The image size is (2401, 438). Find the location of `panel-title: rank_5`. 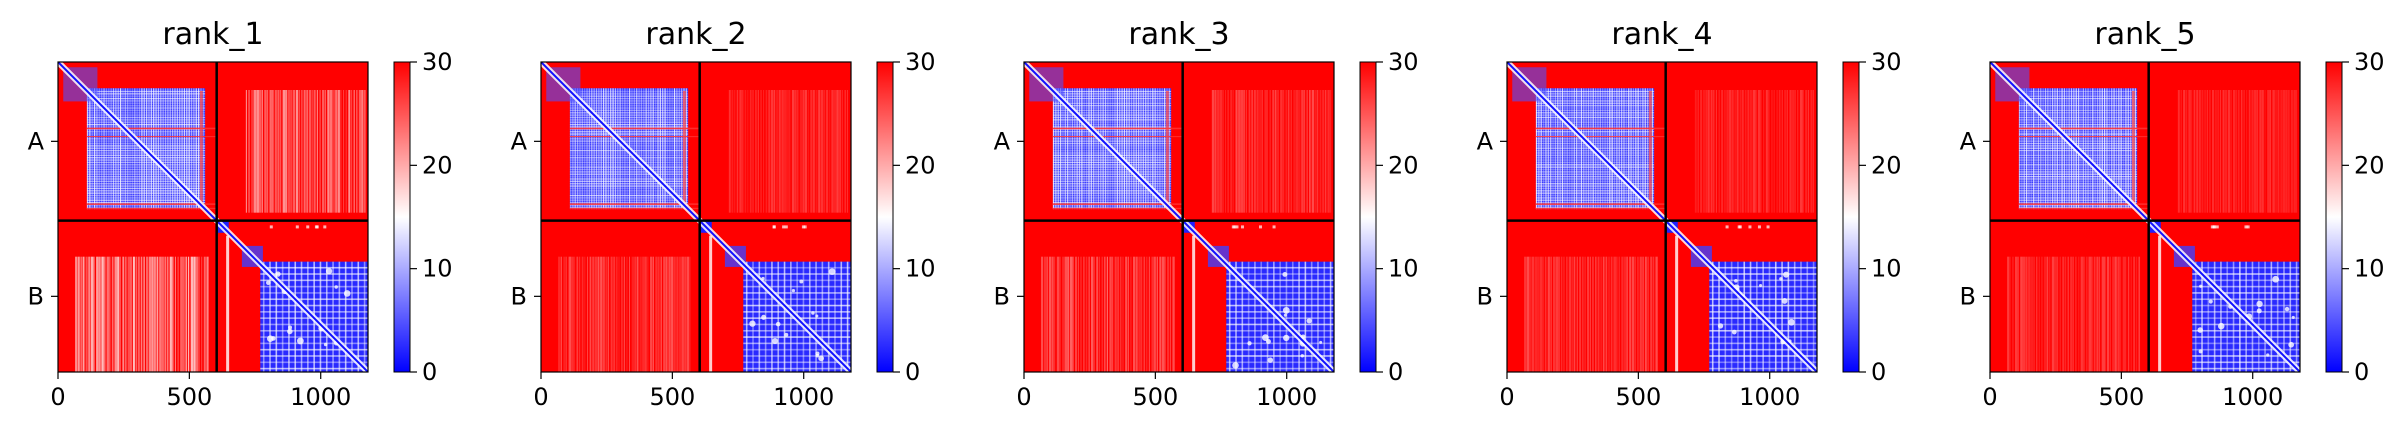

panel-title: rank_5 is located at coordinates (2144, 34).